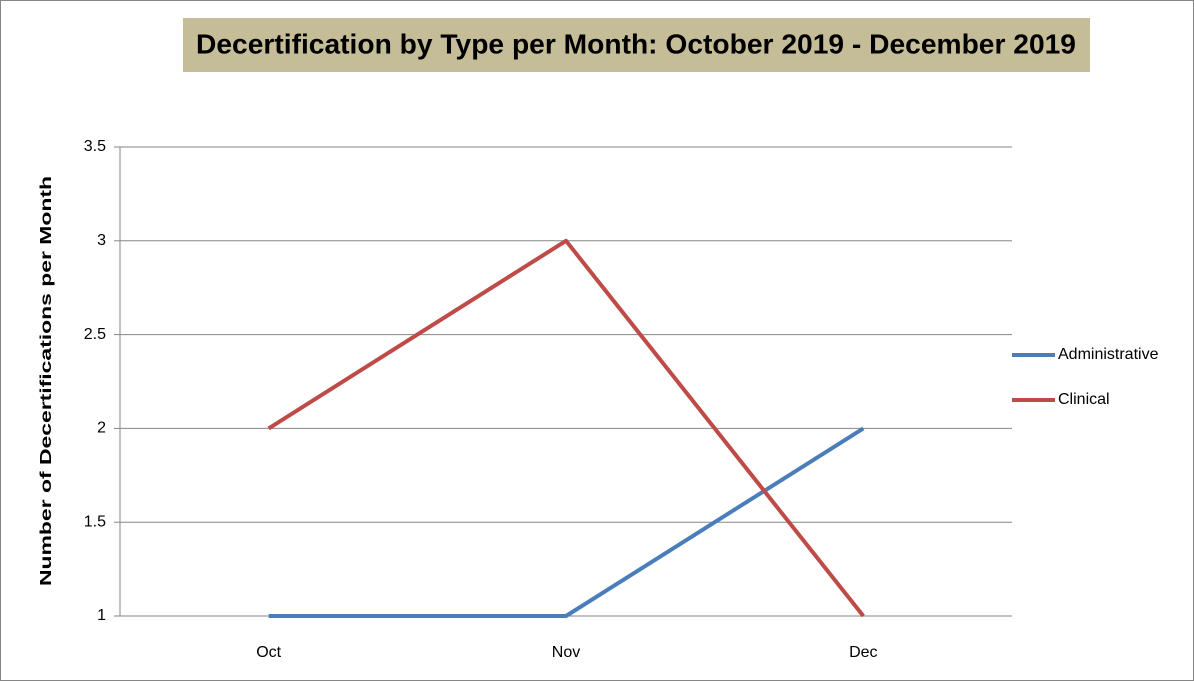 The height and width of the screenshot is (681, 1194). What do you see at coordinates (95, 334) in the screenshot?
I see `y-tick-label: 2.5` at bounding box center [95, 334].